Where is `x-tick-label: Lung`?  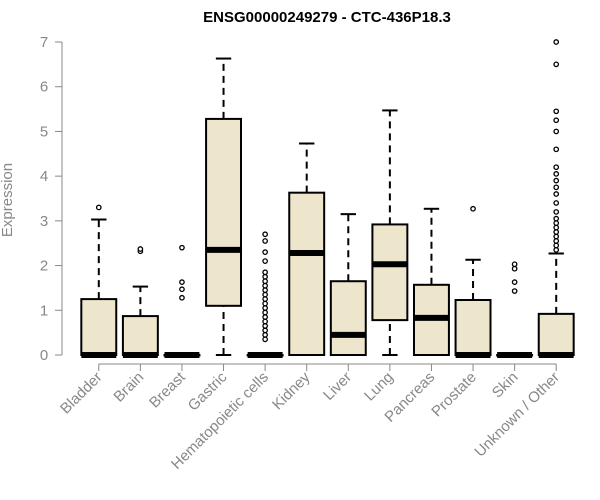 x-tick-label: Lung is located at coordinates (379, 387).